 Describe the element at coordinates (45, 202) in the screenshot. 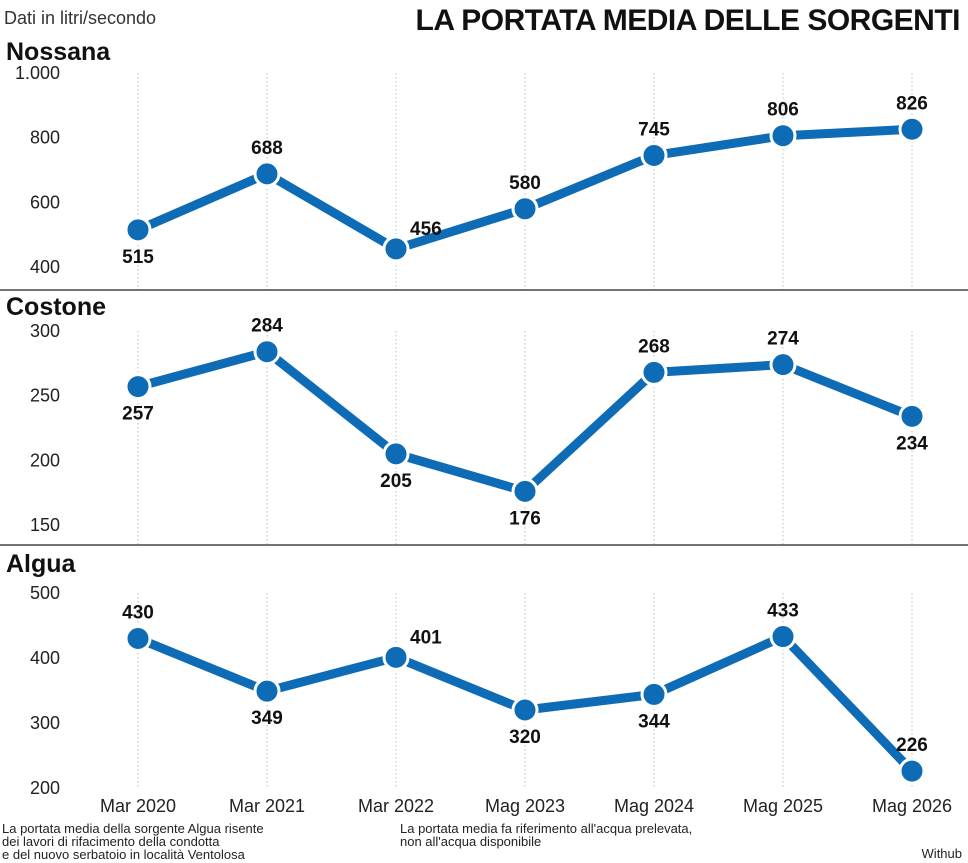

I see `y-tick-label: 600` at that location.